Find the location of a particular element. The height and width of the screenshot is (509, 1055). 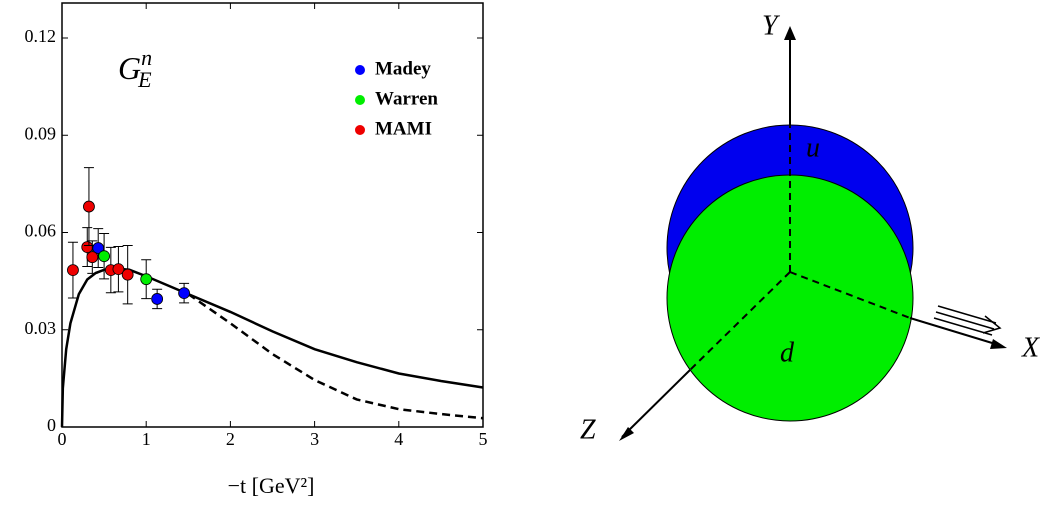

x-tick-label: 5 is located at coordinates (483, 439).